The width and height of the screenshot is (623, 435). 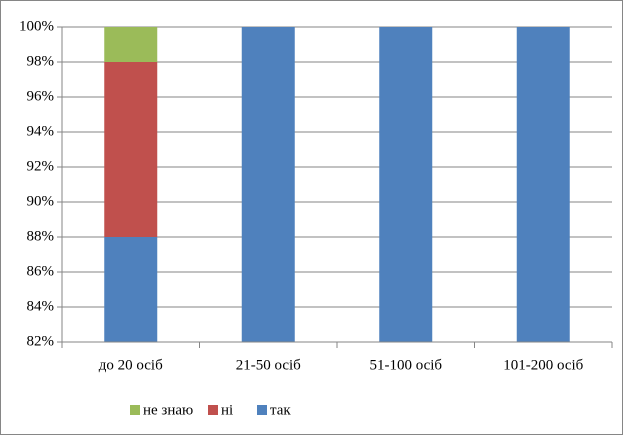 I want to click on y-tick-label: 94%, so click(x=41, y=131).